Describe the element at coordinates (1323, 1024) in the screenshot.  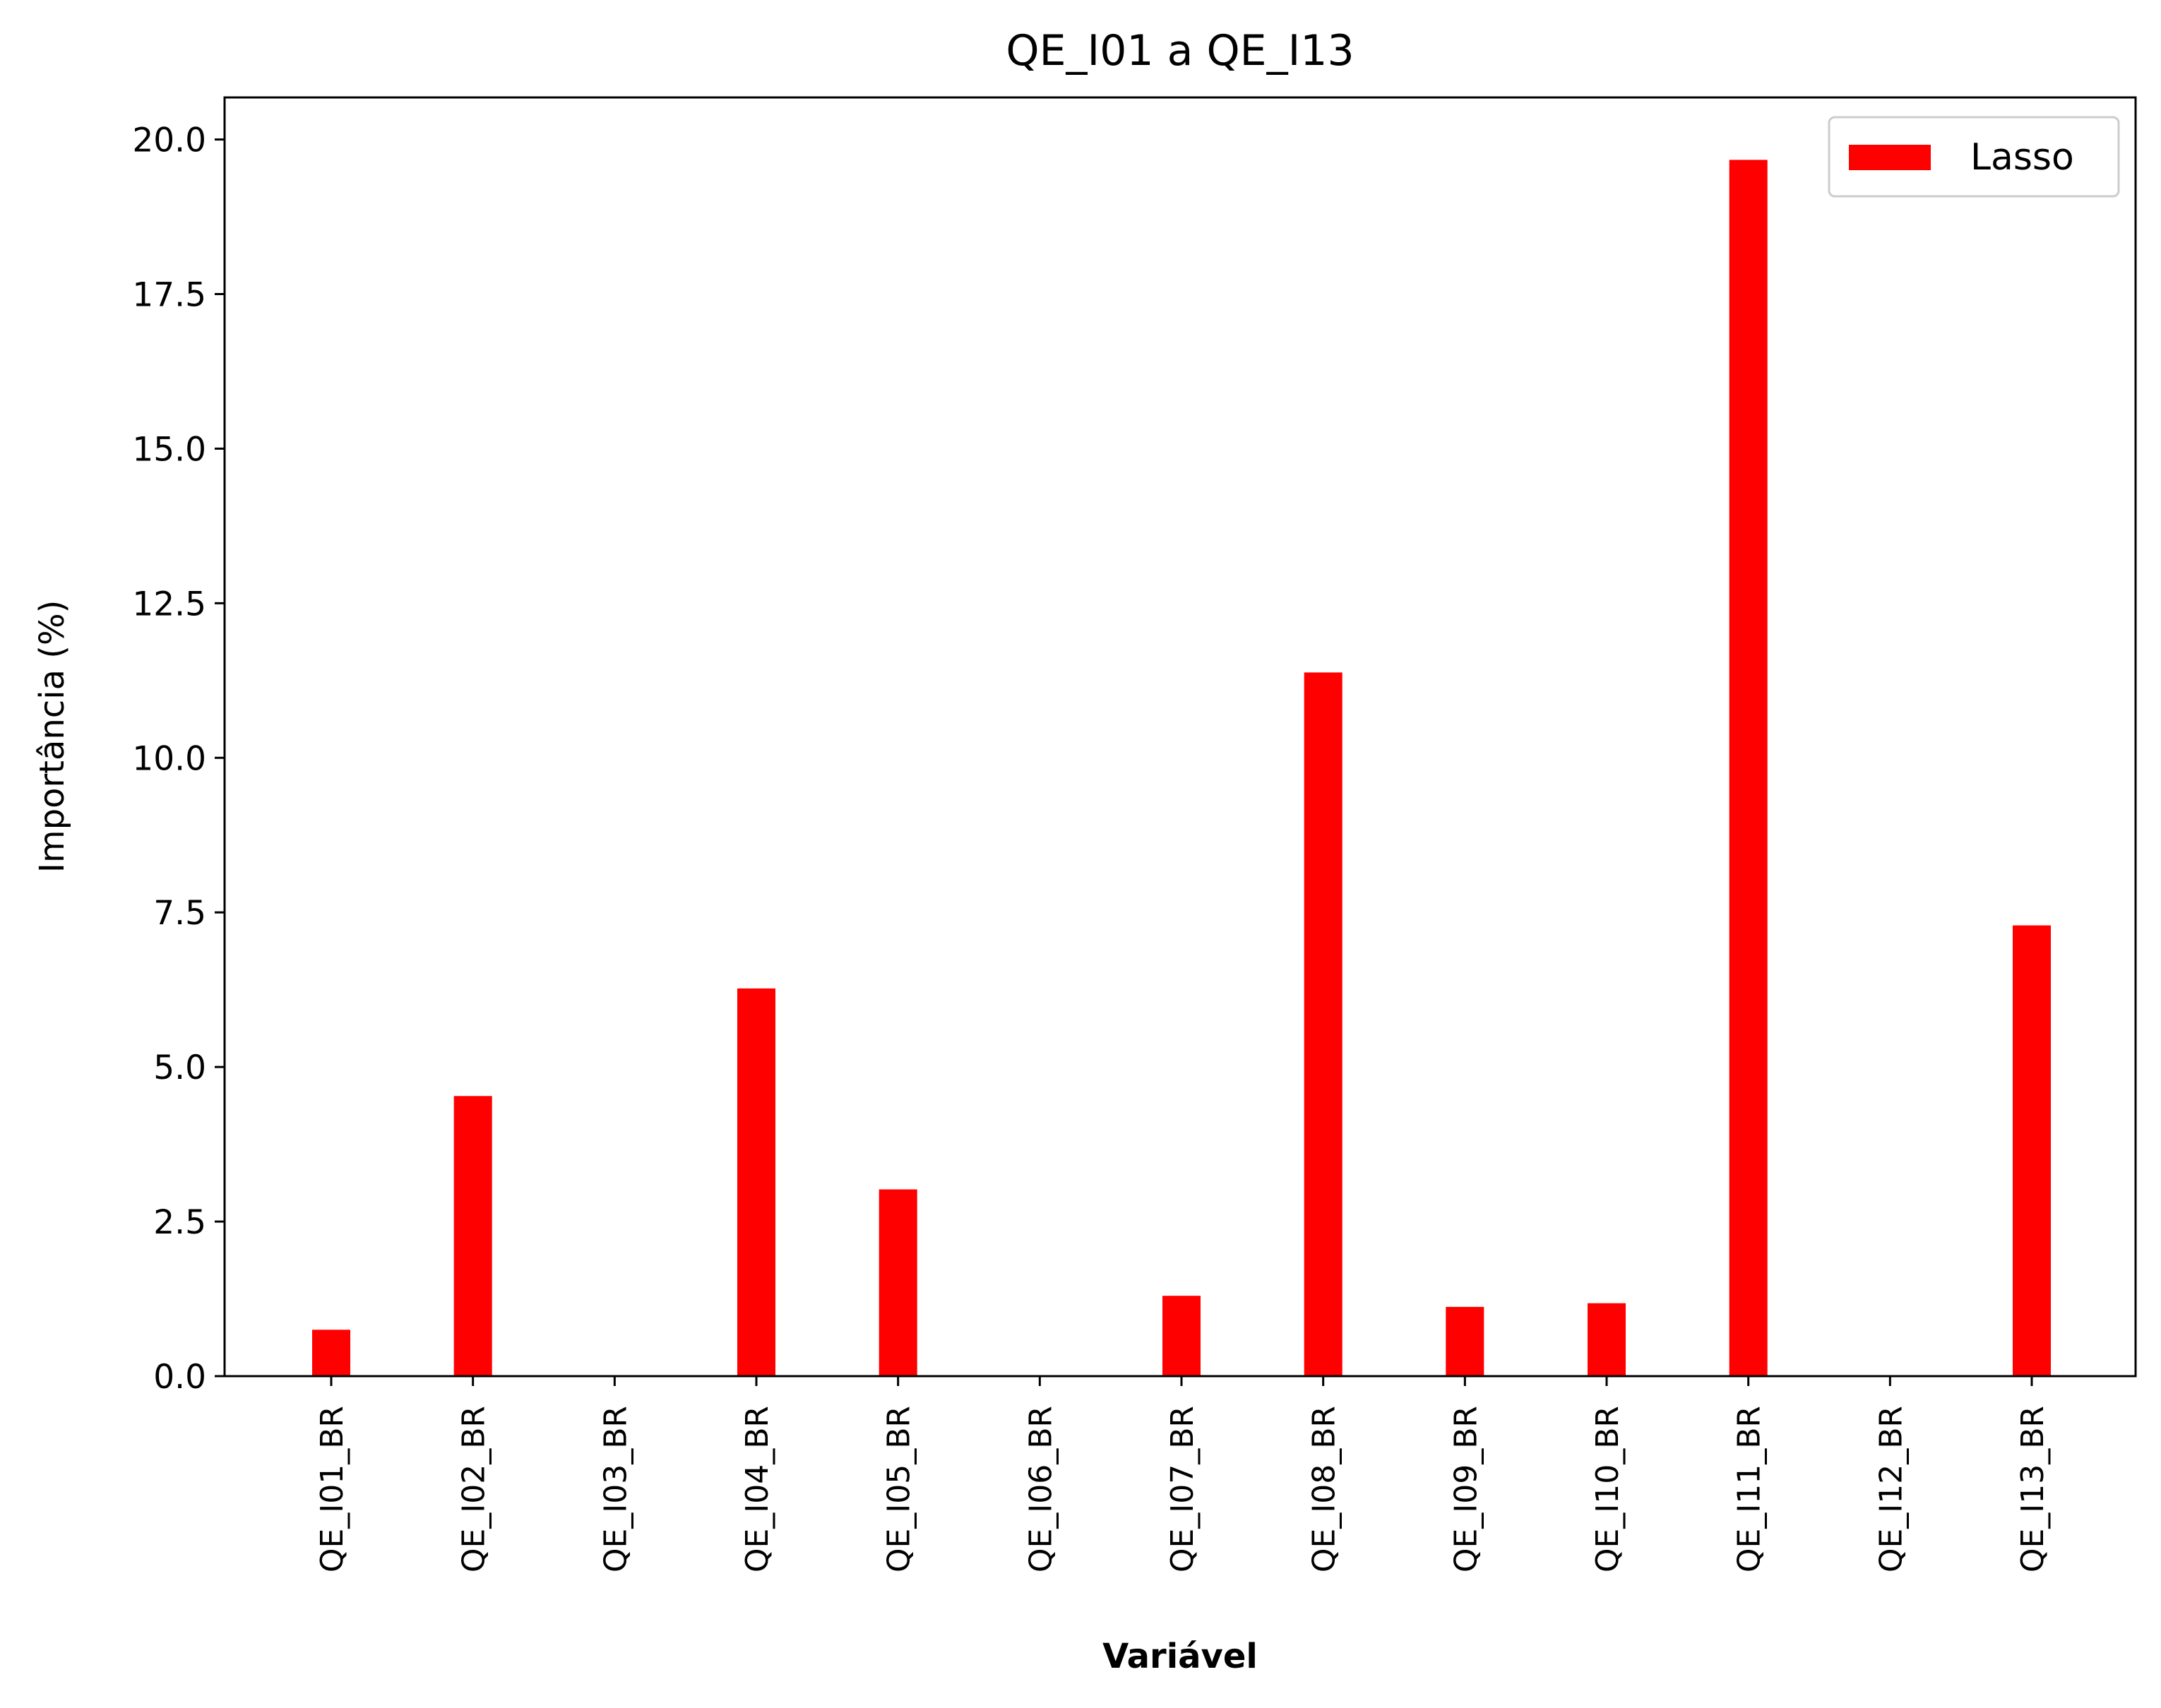
I see `bar-qe-i08-br` at that location.